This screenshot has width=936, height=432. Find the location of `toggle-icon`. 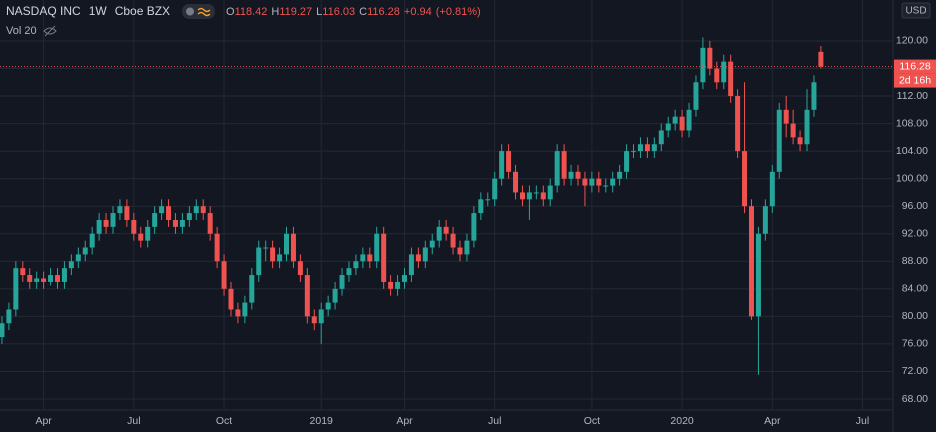

toggle-icon is located at coordinates (204, 12).